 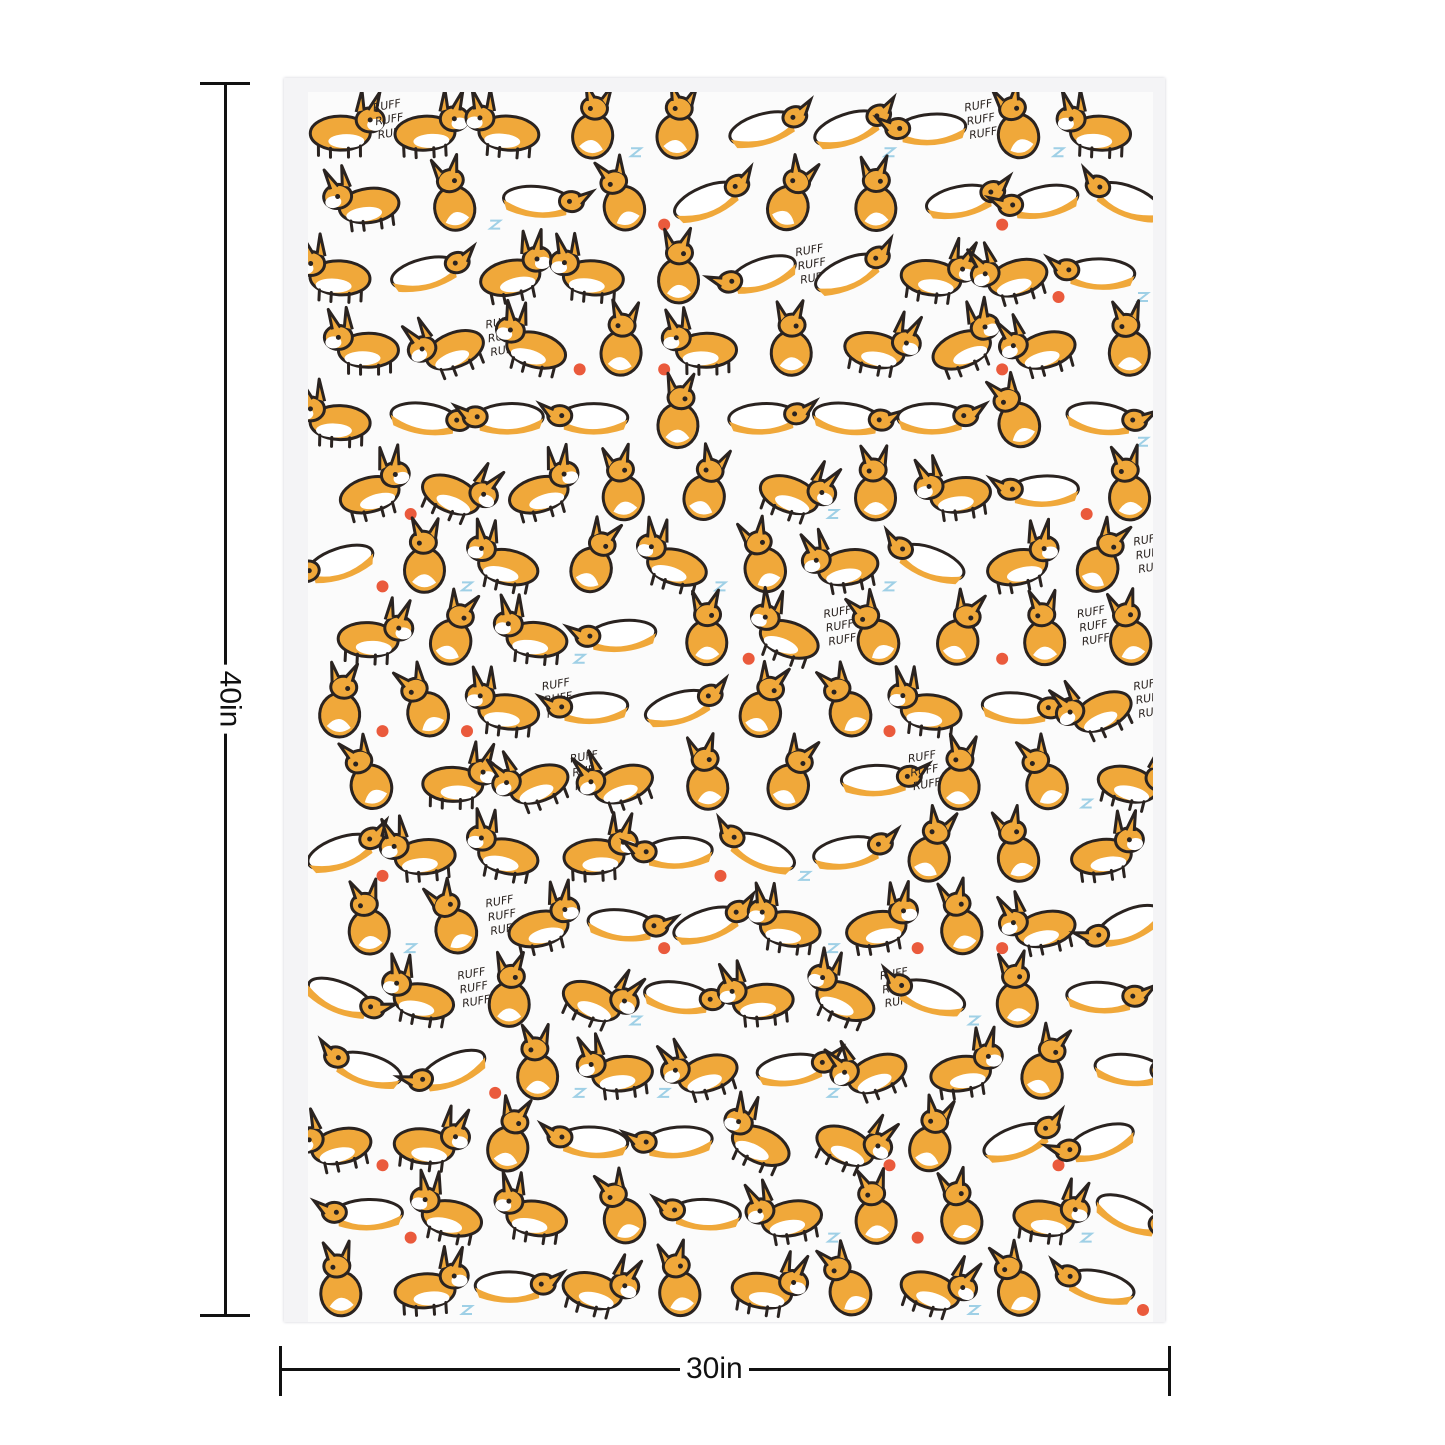 I want to click on height-dimension-top-tick, so click(x=225, y=83).